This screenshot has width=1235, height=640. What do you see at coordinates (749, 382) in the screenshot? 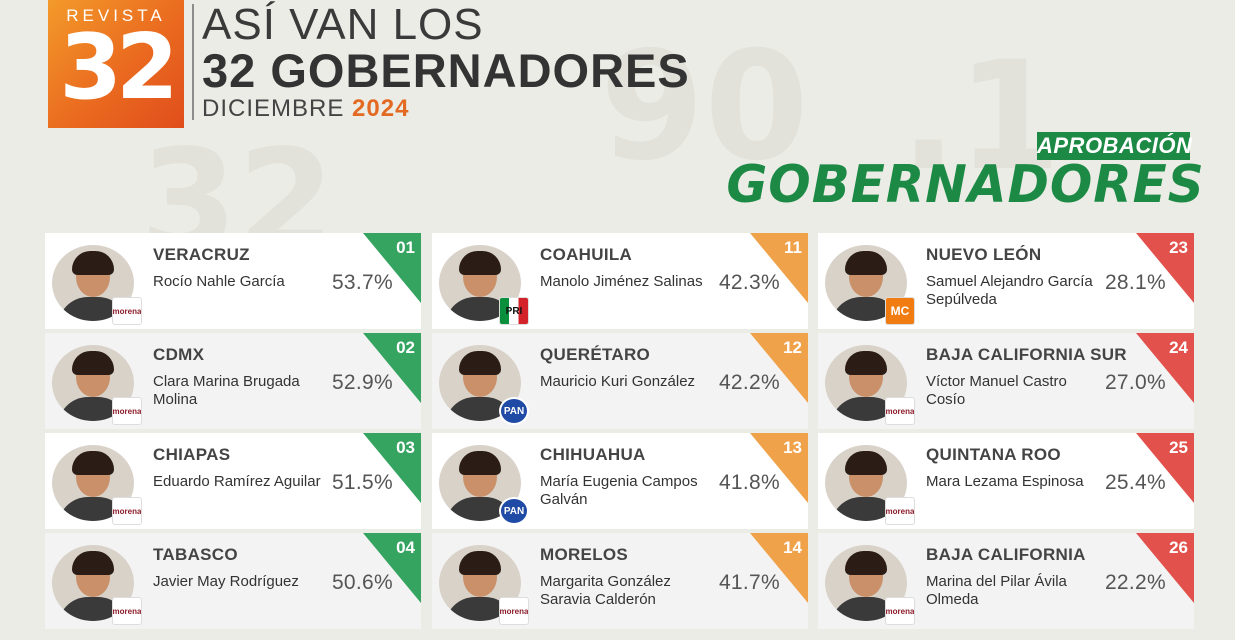
I see `approval-percentage: 42.2%` at bounding box center [749, 382].